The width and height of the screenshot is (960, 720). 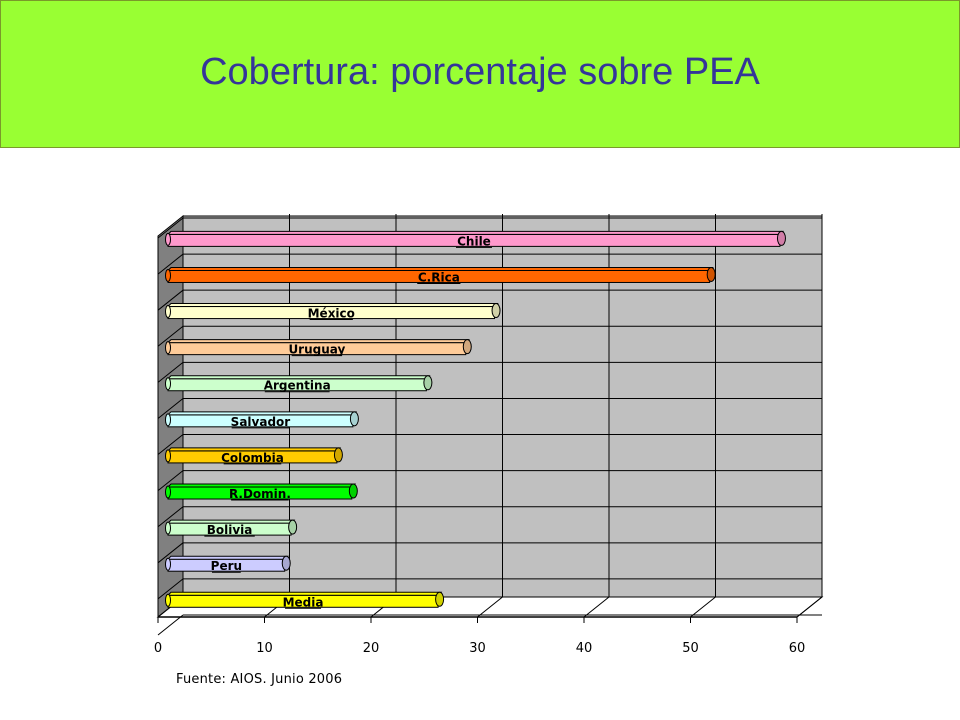 I want to click on bar: Colombia, so click(x=254, y=456).